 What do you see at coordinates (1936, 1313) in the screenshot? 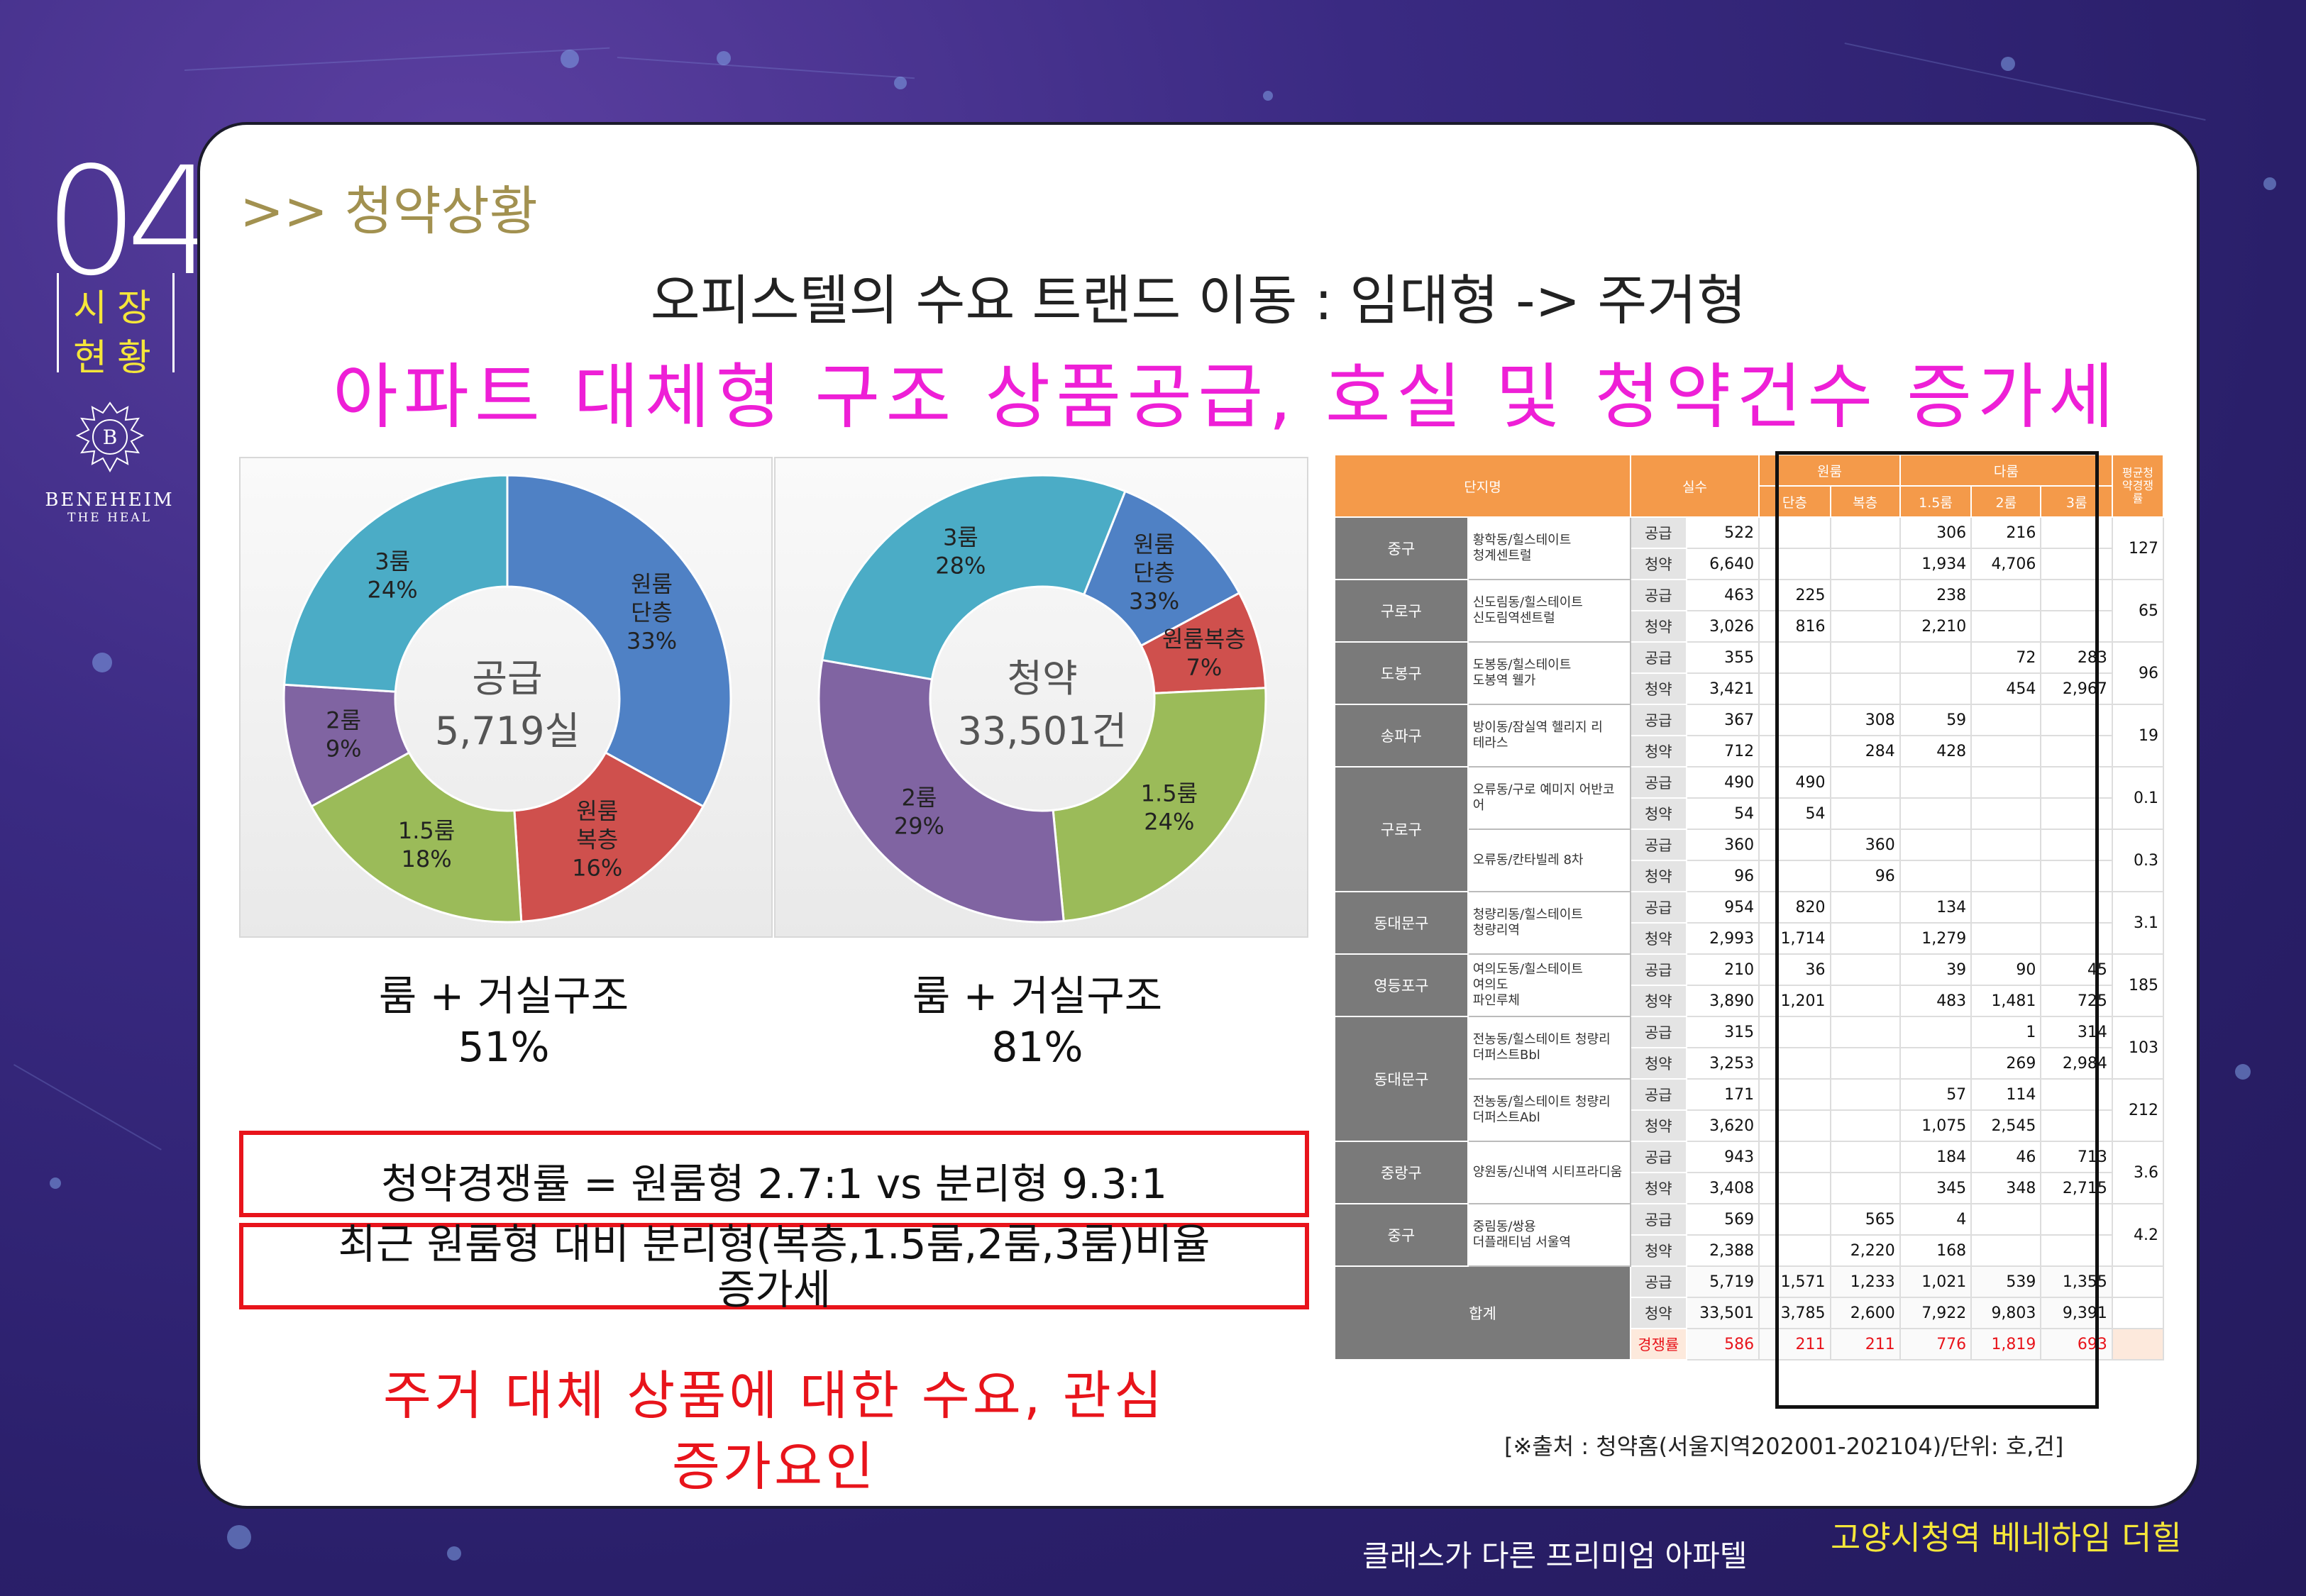
I see `total-value-cell: 7,922` at bounding box center [1936, 1313].